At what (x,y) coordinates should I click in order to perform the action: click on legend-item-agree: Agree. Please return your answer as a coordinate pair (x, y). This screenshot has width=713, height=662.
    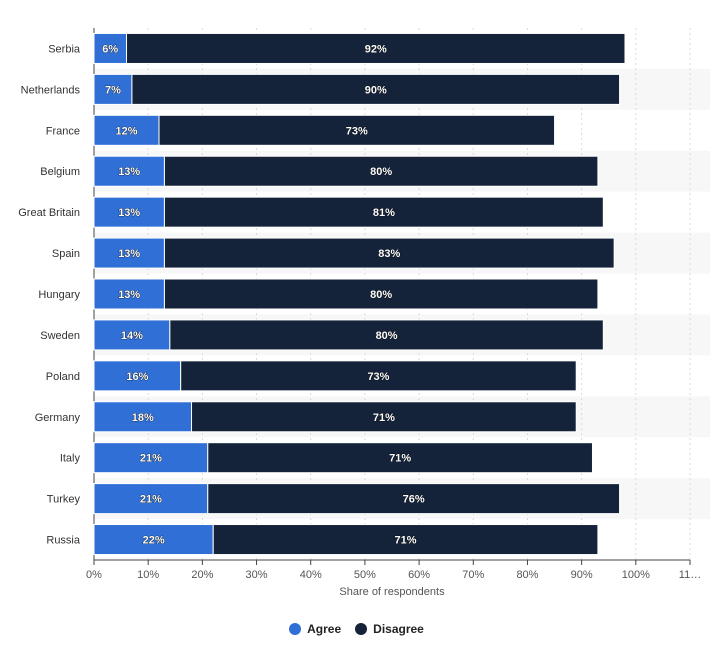
    Looking at the image, I should click on (315, 629).